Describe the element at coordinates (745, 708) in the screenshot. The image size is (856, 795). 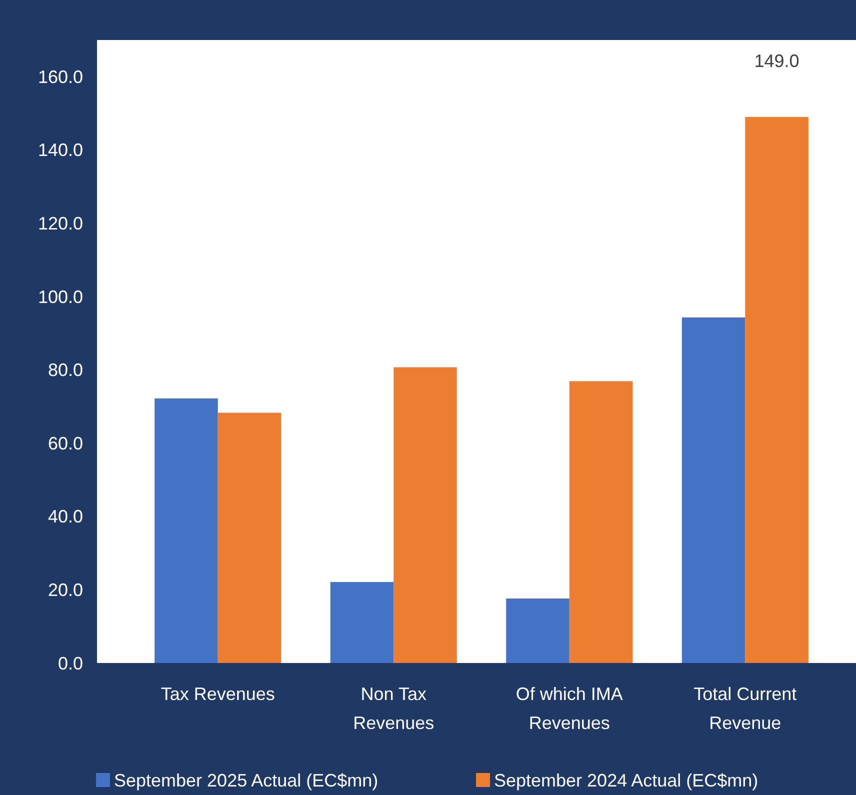
I see `x-tick-label: Total Current Revenue` at that location.